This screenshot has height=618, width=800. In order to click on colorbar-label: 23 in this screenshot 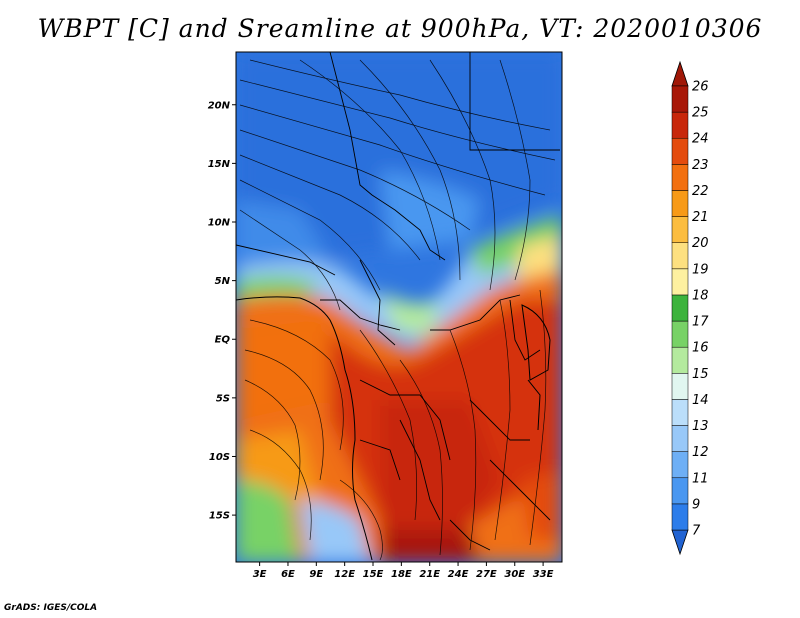, I will do `click(700, 165)`.